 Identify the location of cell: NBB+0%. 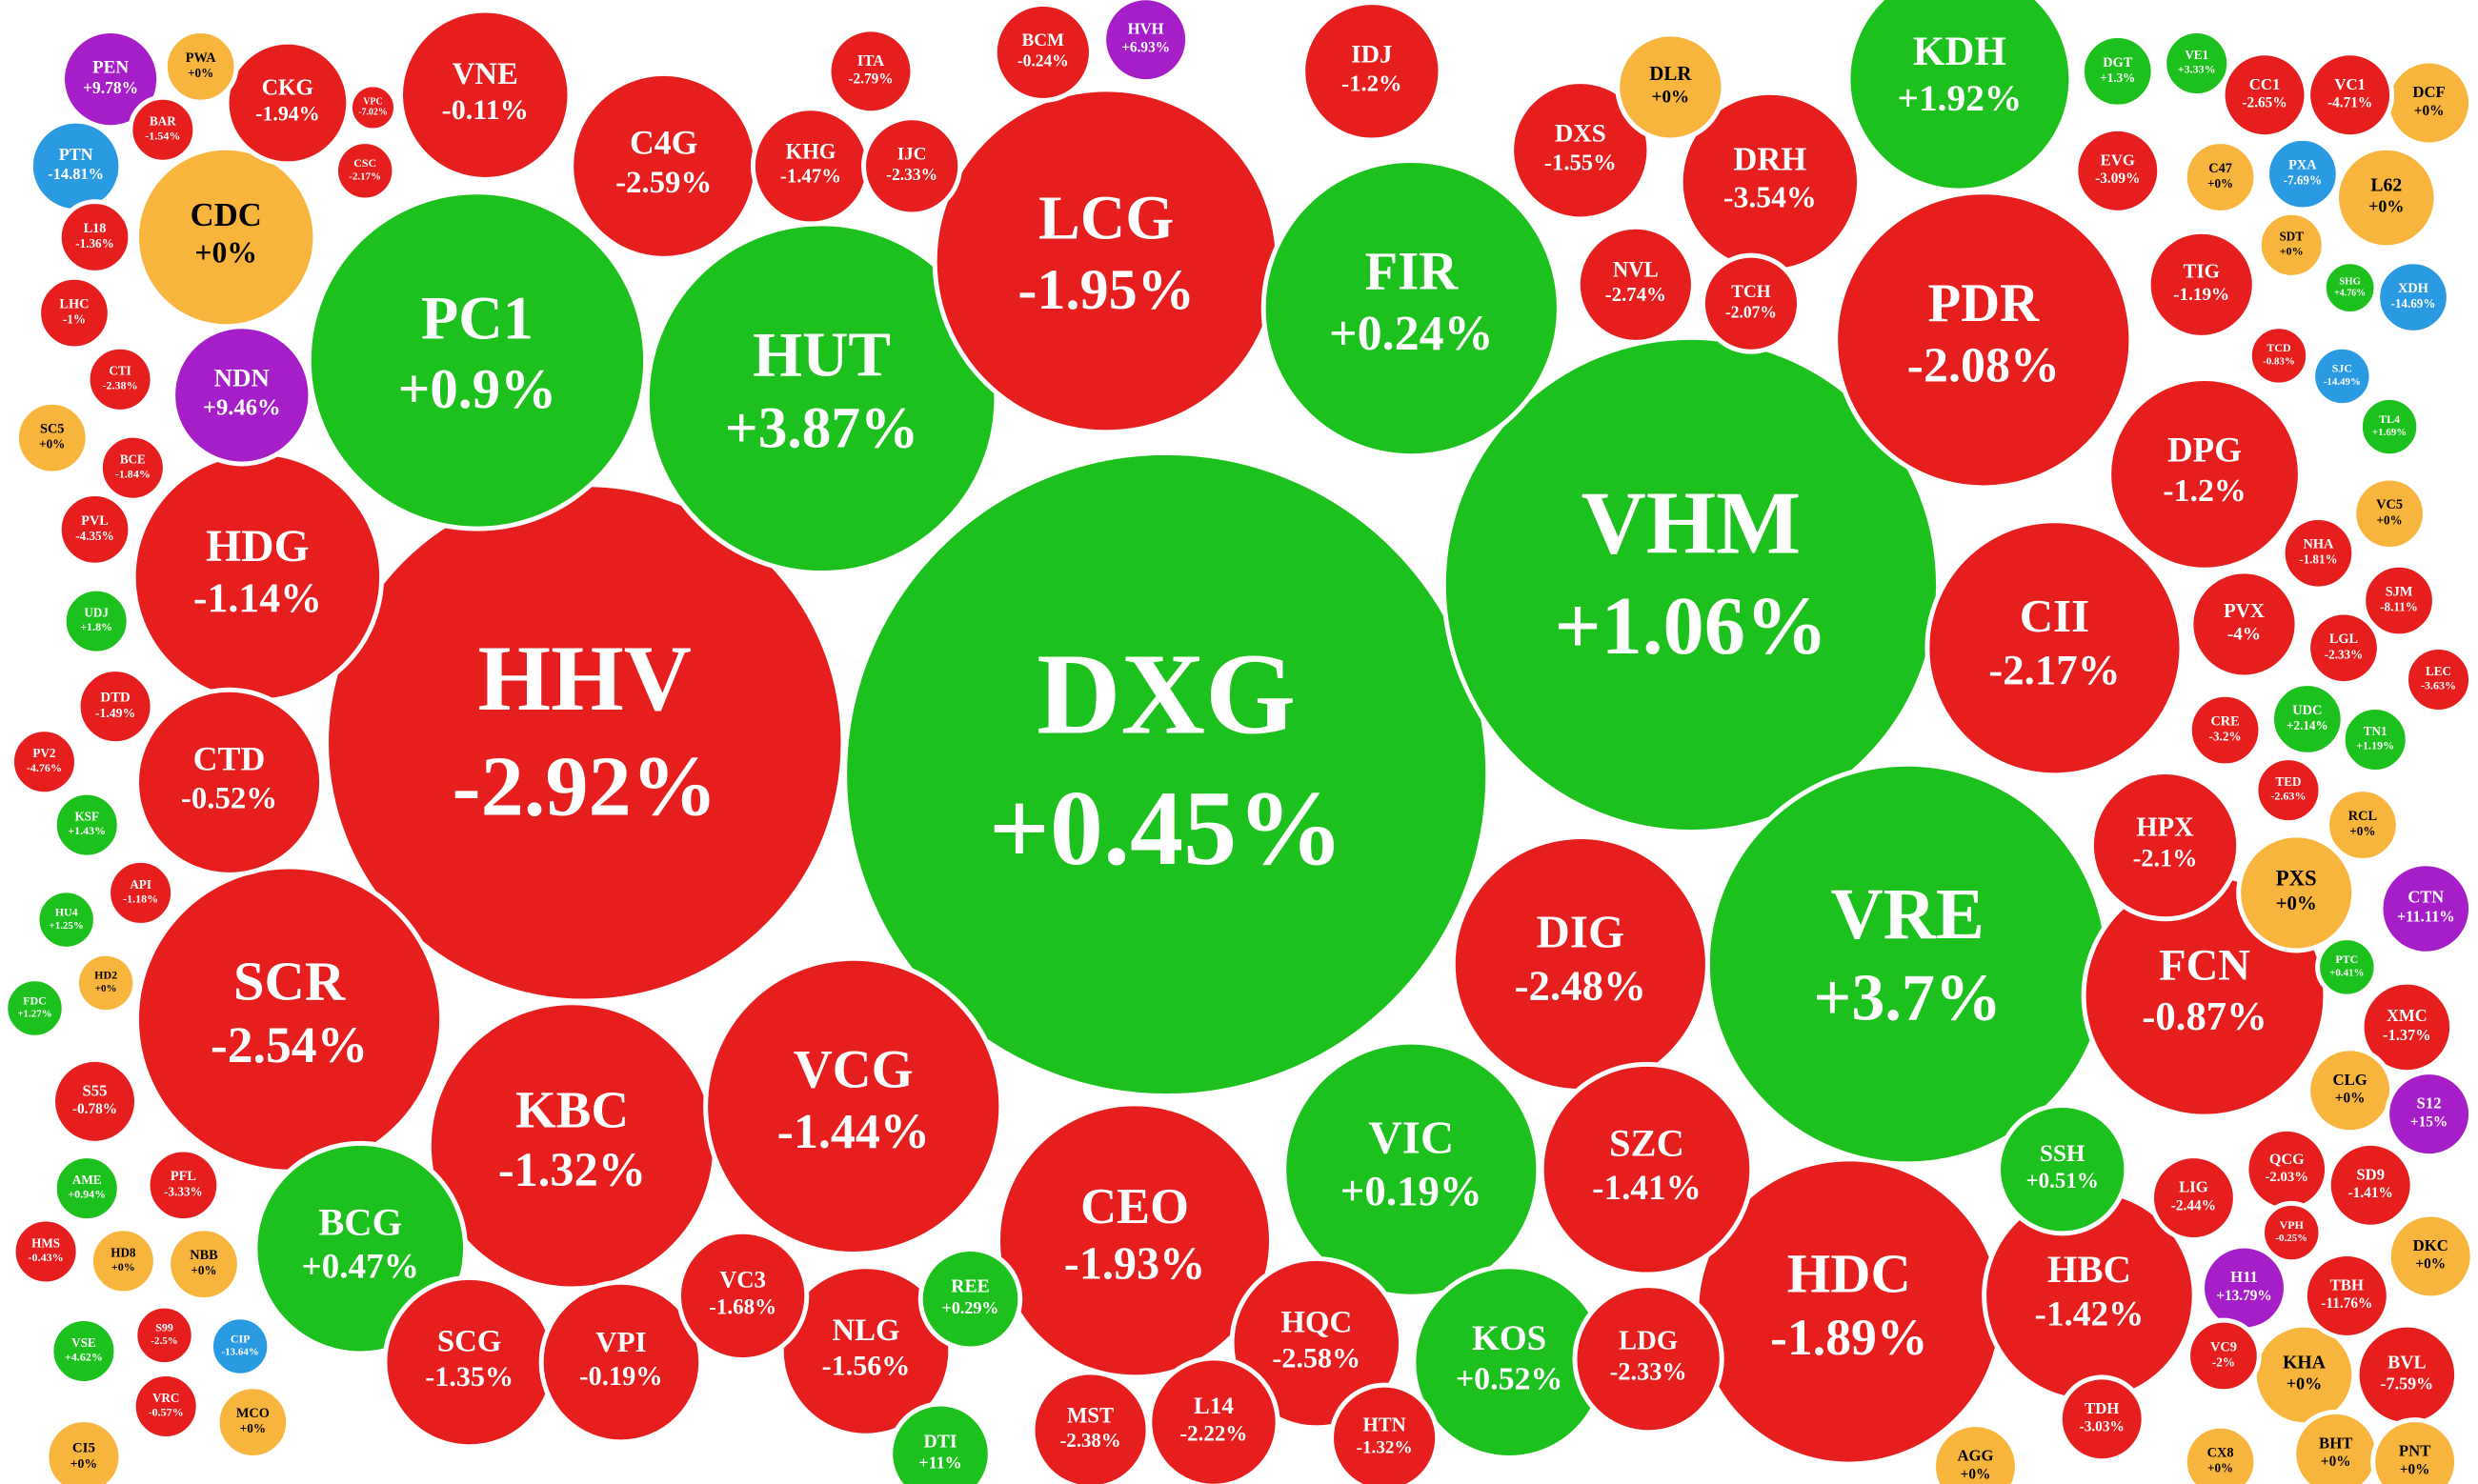
(204, 1264).